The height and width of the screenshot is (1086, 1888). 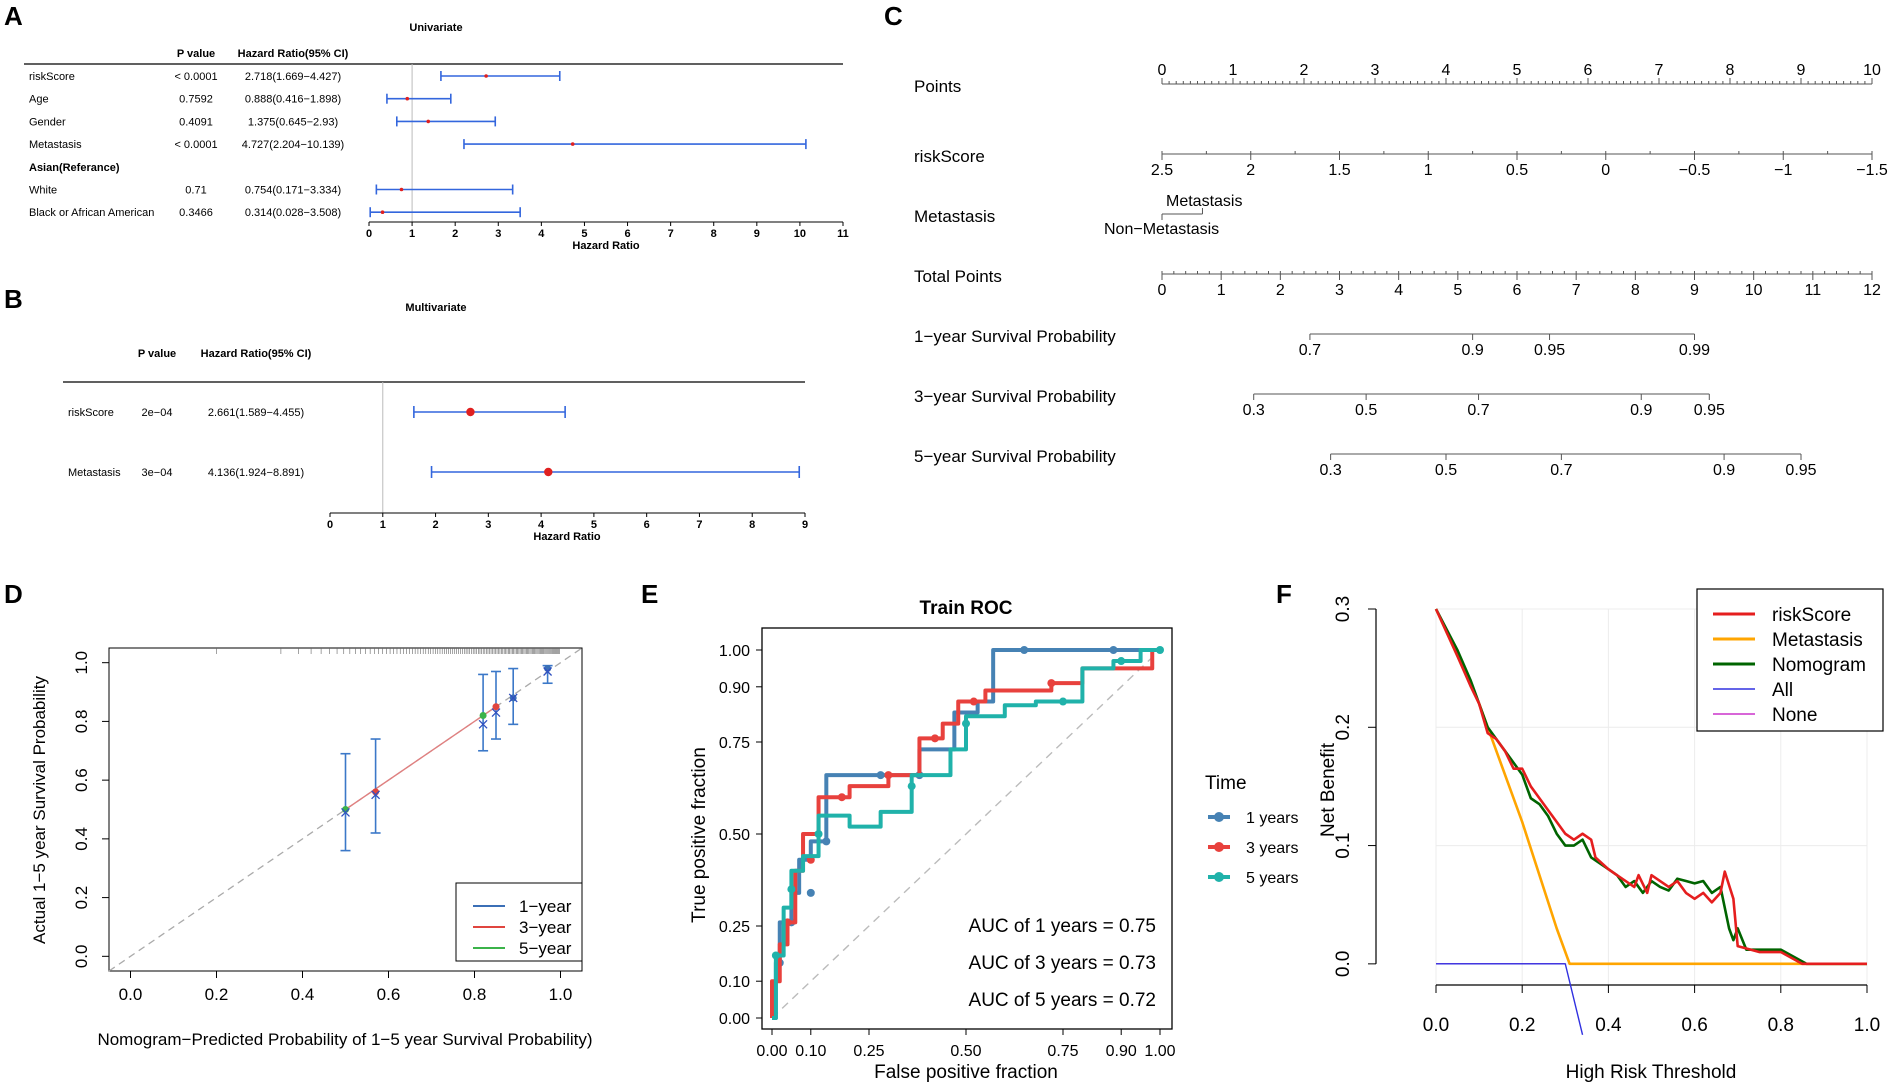 What do you see at coordinates (671, 234) in the screenshot?
I see `x-tick-label: 7` at bounding box center [671, 234].